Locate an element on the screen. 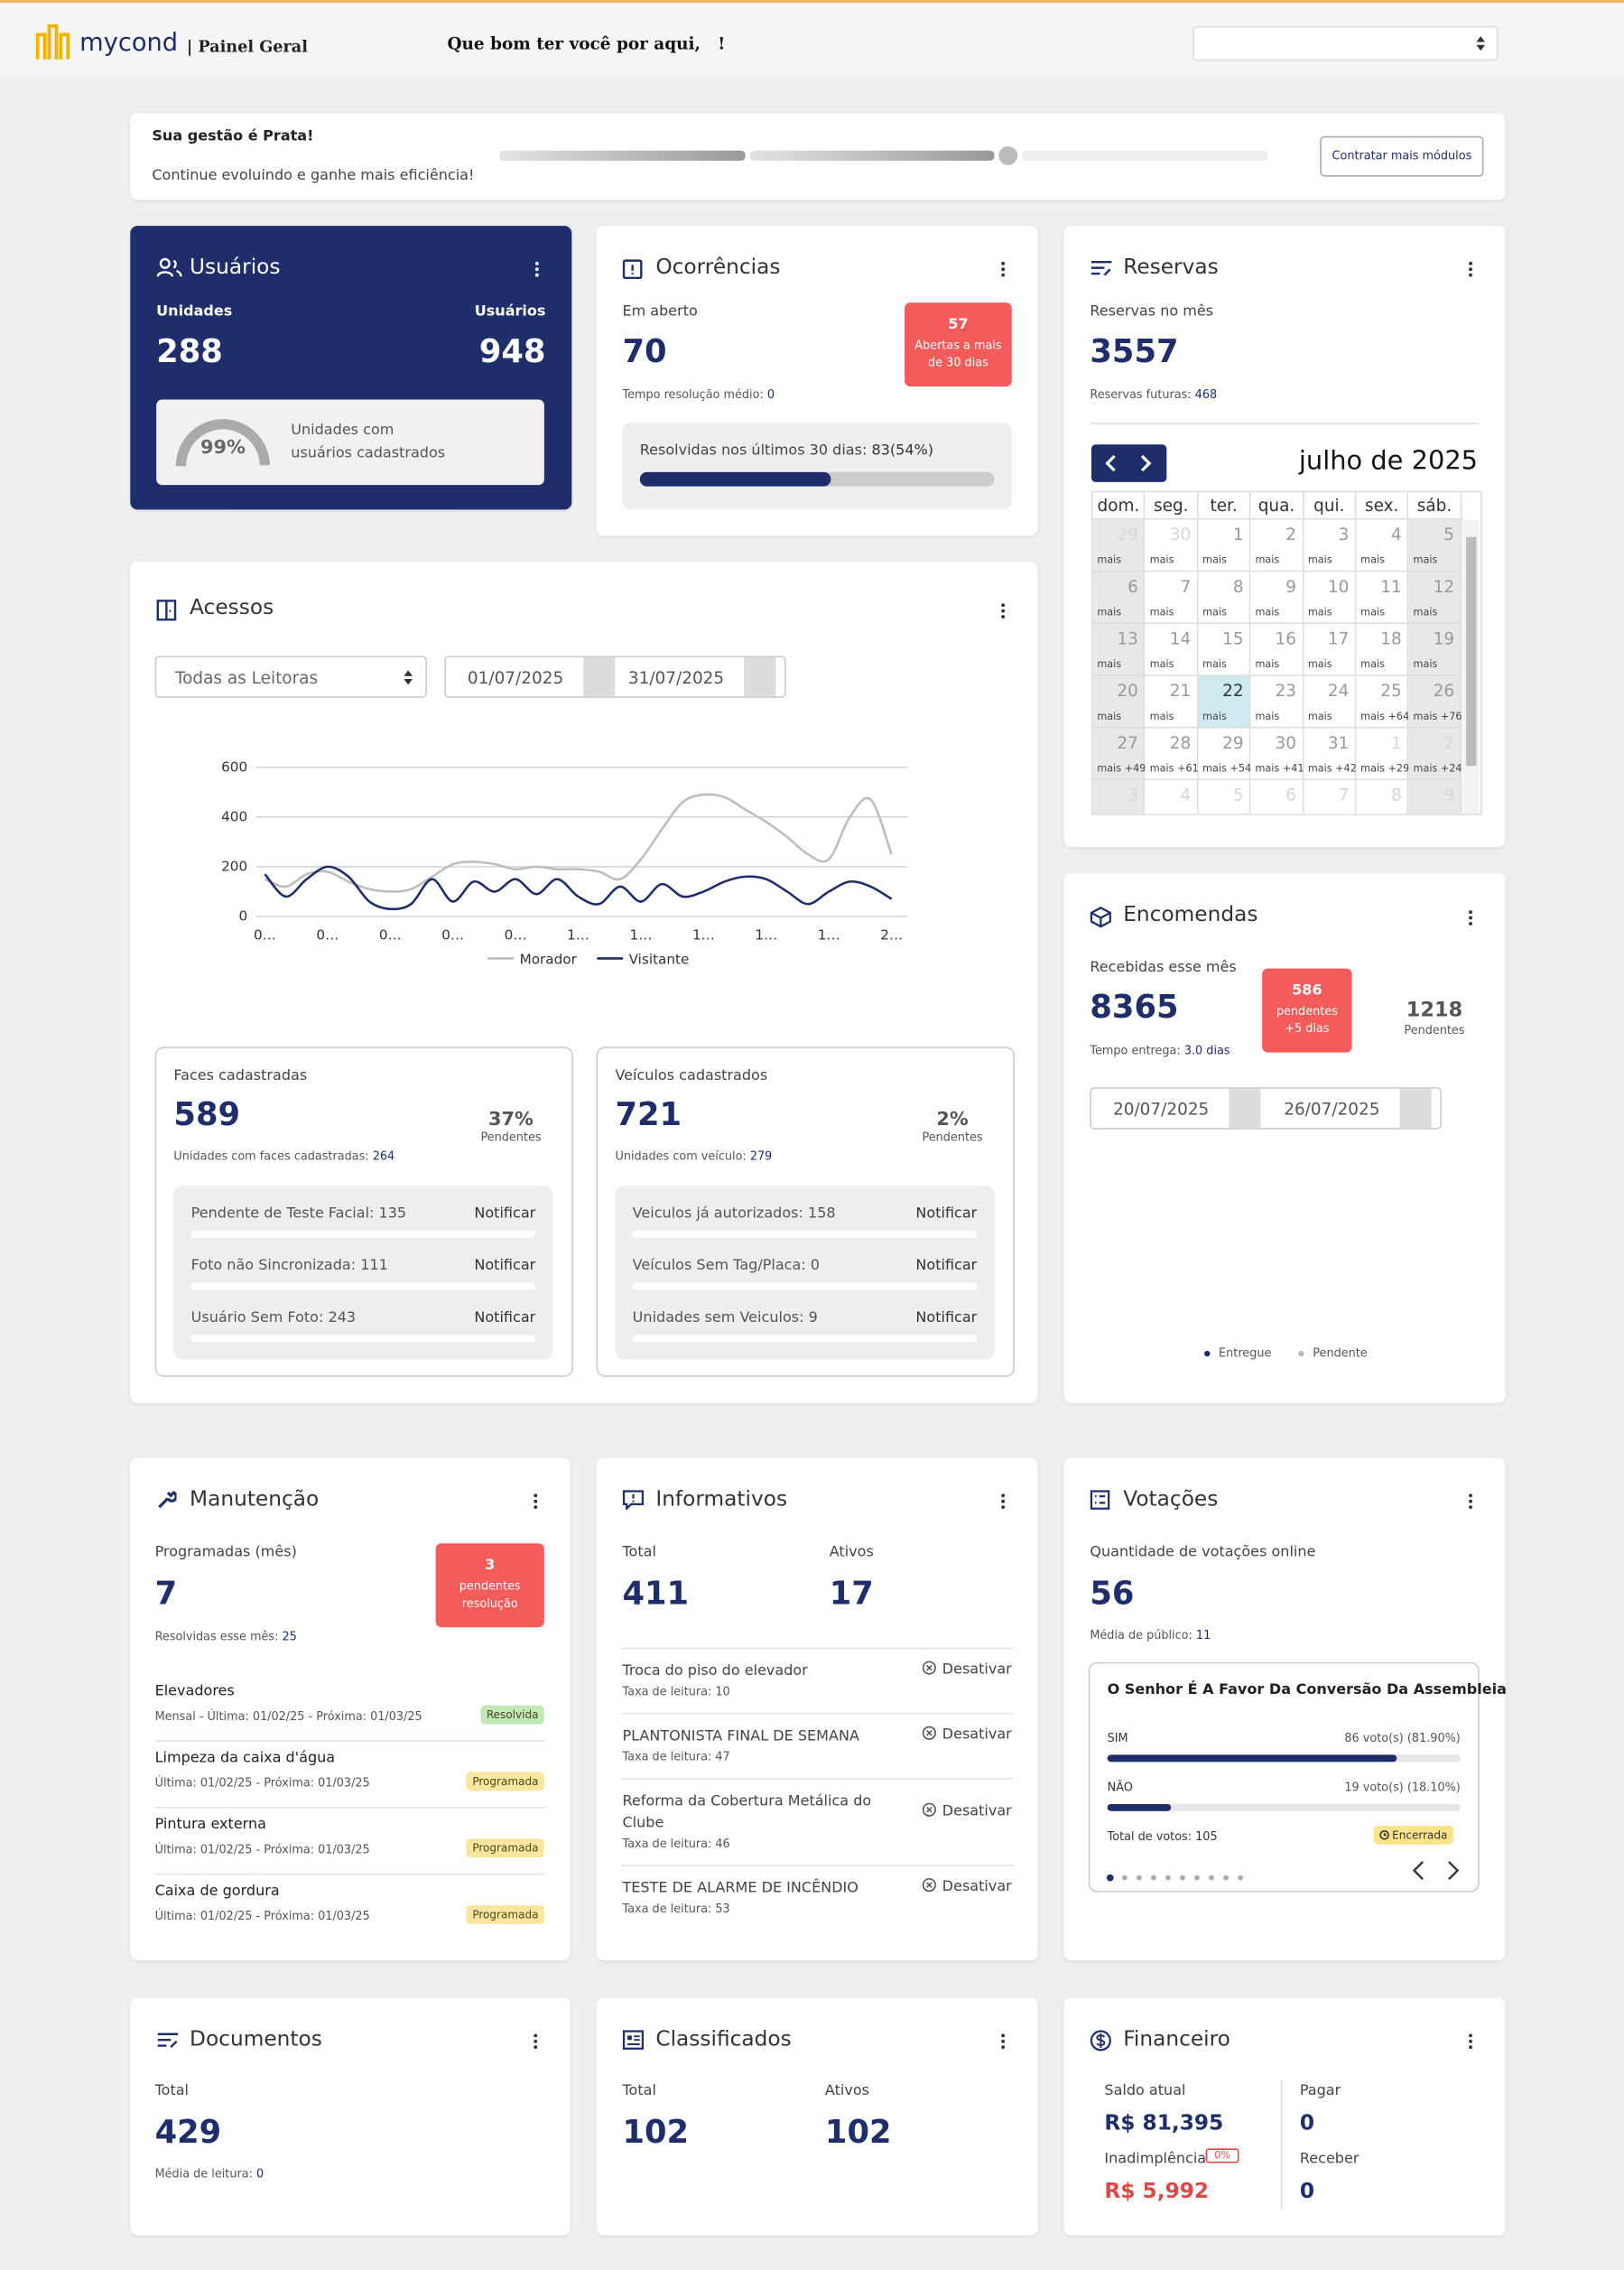 This screenshot has width=1624, height=2270. calendar-day: 5 mais is located at coordinates (1435, 545).